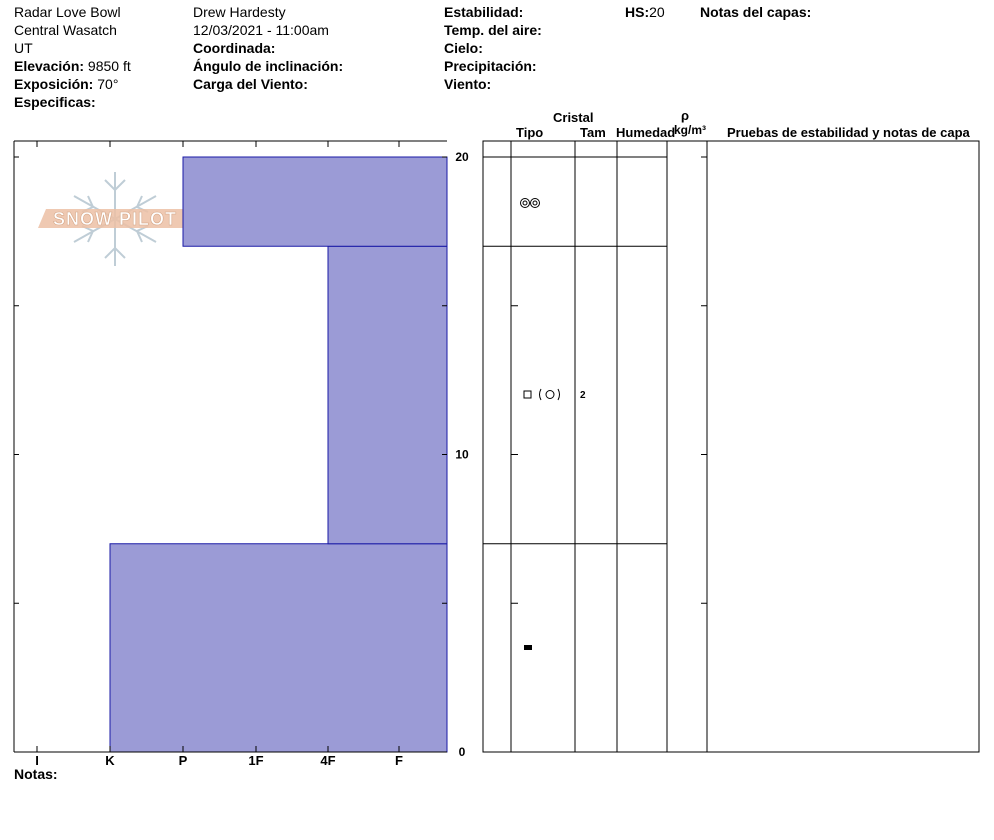 This screenshot has width=994, height=840. Describe the element at coordinates (37, 760) in the screenshot. I see `hardness-tick-label: I` at that location.